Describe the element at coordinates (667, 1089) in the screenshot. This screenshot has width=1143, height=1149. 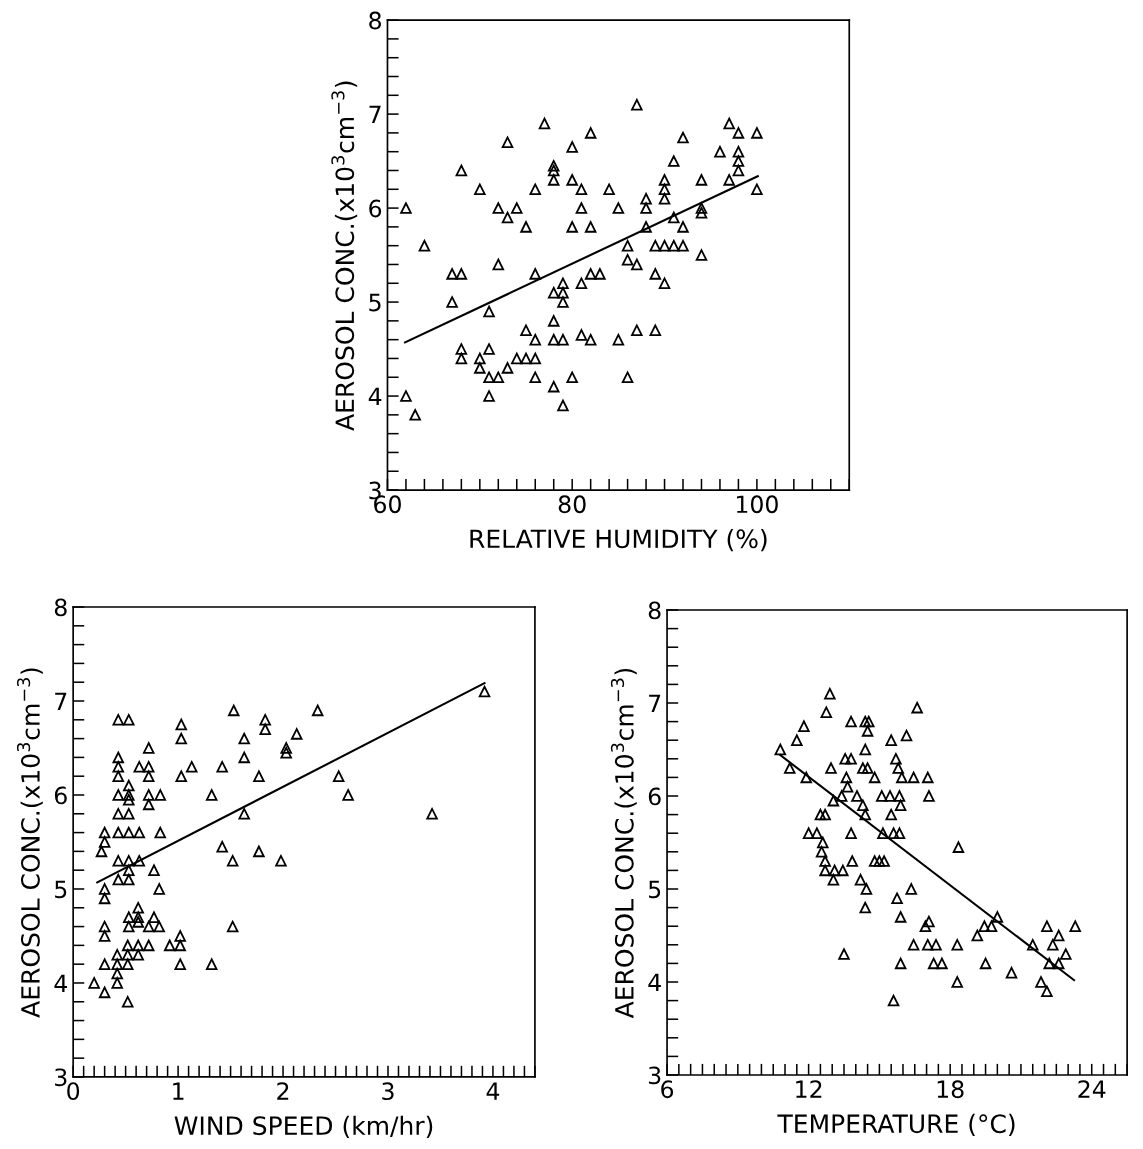
I see `x-tick-label: 6` at that location.